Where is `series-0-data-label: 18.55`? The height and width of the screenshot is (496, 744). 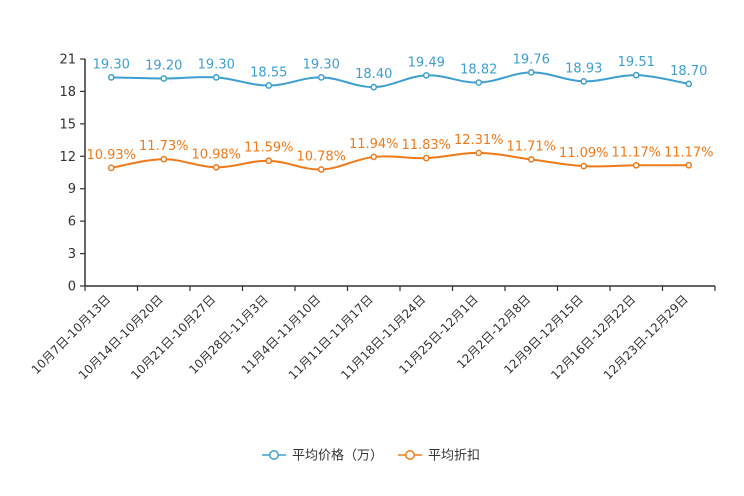 series-0-data-label: 18.55 is located at coordinates (268, 72).